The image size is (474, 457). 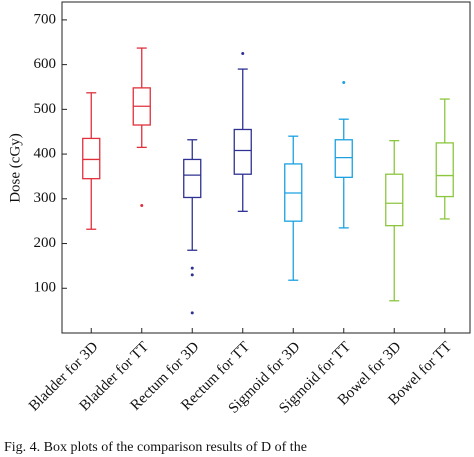 I want to click on y-axis-label: Dose (cGy), so click(x=15, y=168).